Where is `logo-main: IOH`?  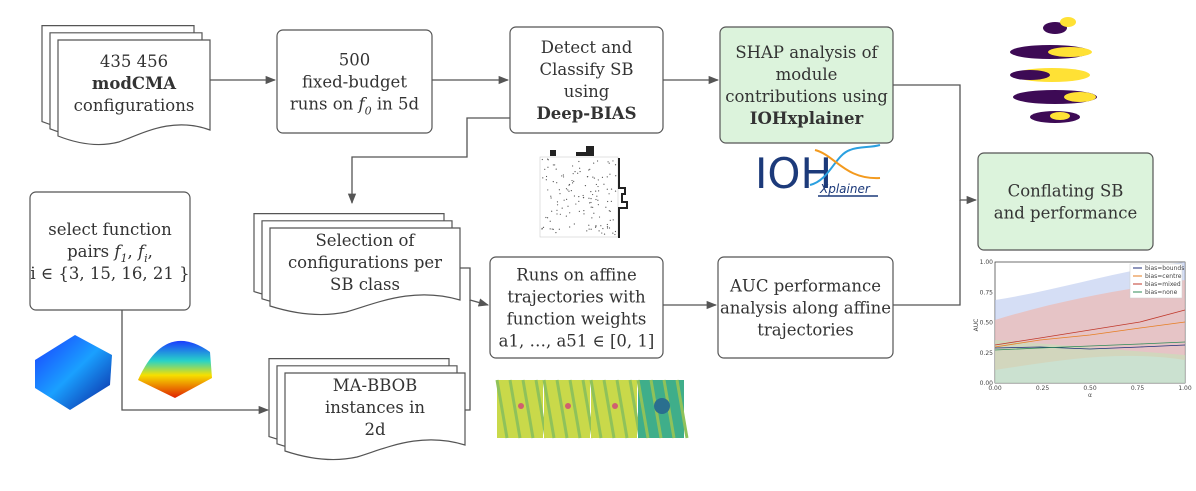
logo-main: IOH is located at coordinates (793, 173).